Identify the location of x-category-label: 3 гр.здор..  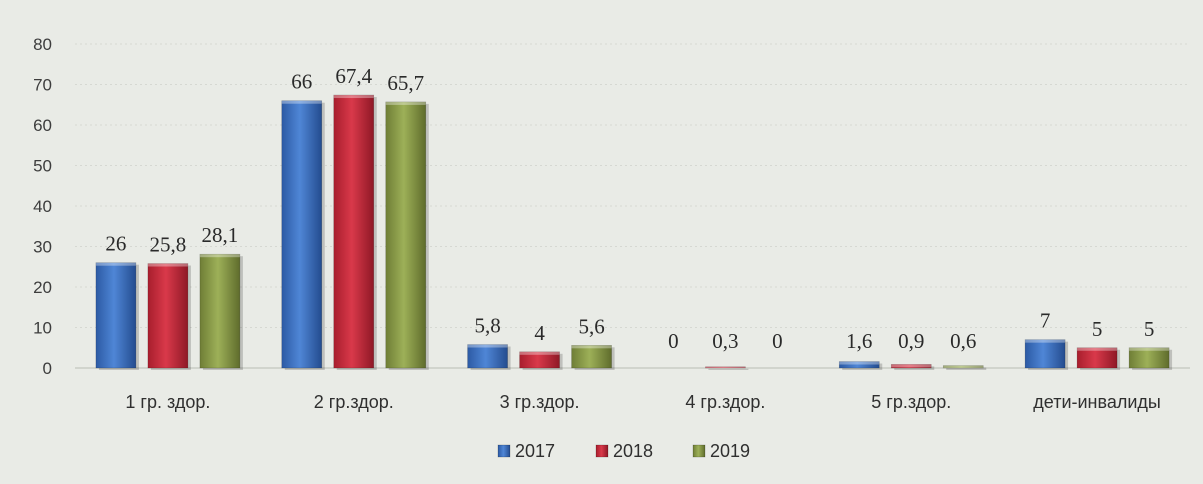
(540, 402).